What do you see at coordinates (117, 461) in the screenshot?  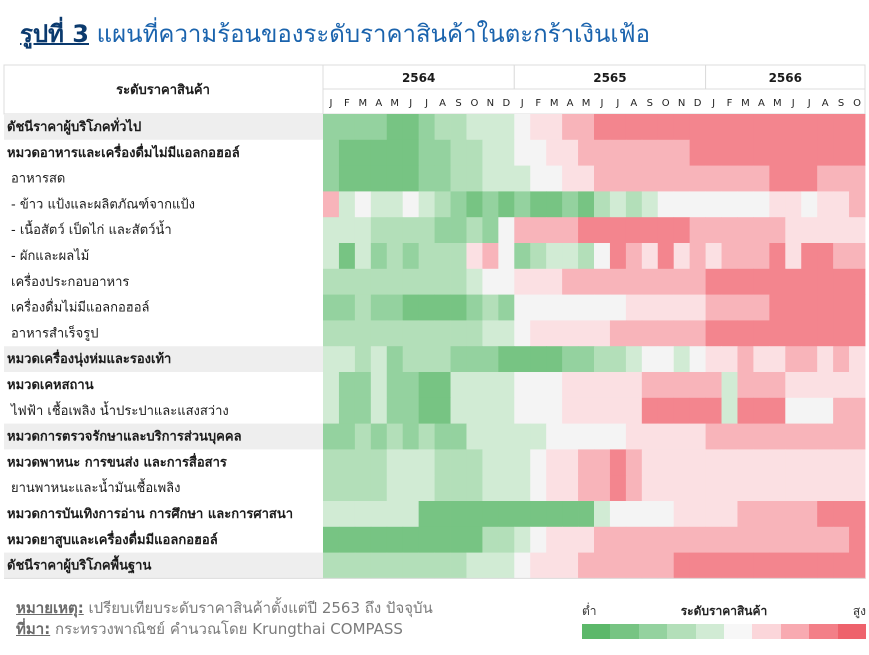 I see `row-label: หมวดพาหนะ การขนส่ง และการสื่อสาร` at bounding box center [117, 461].